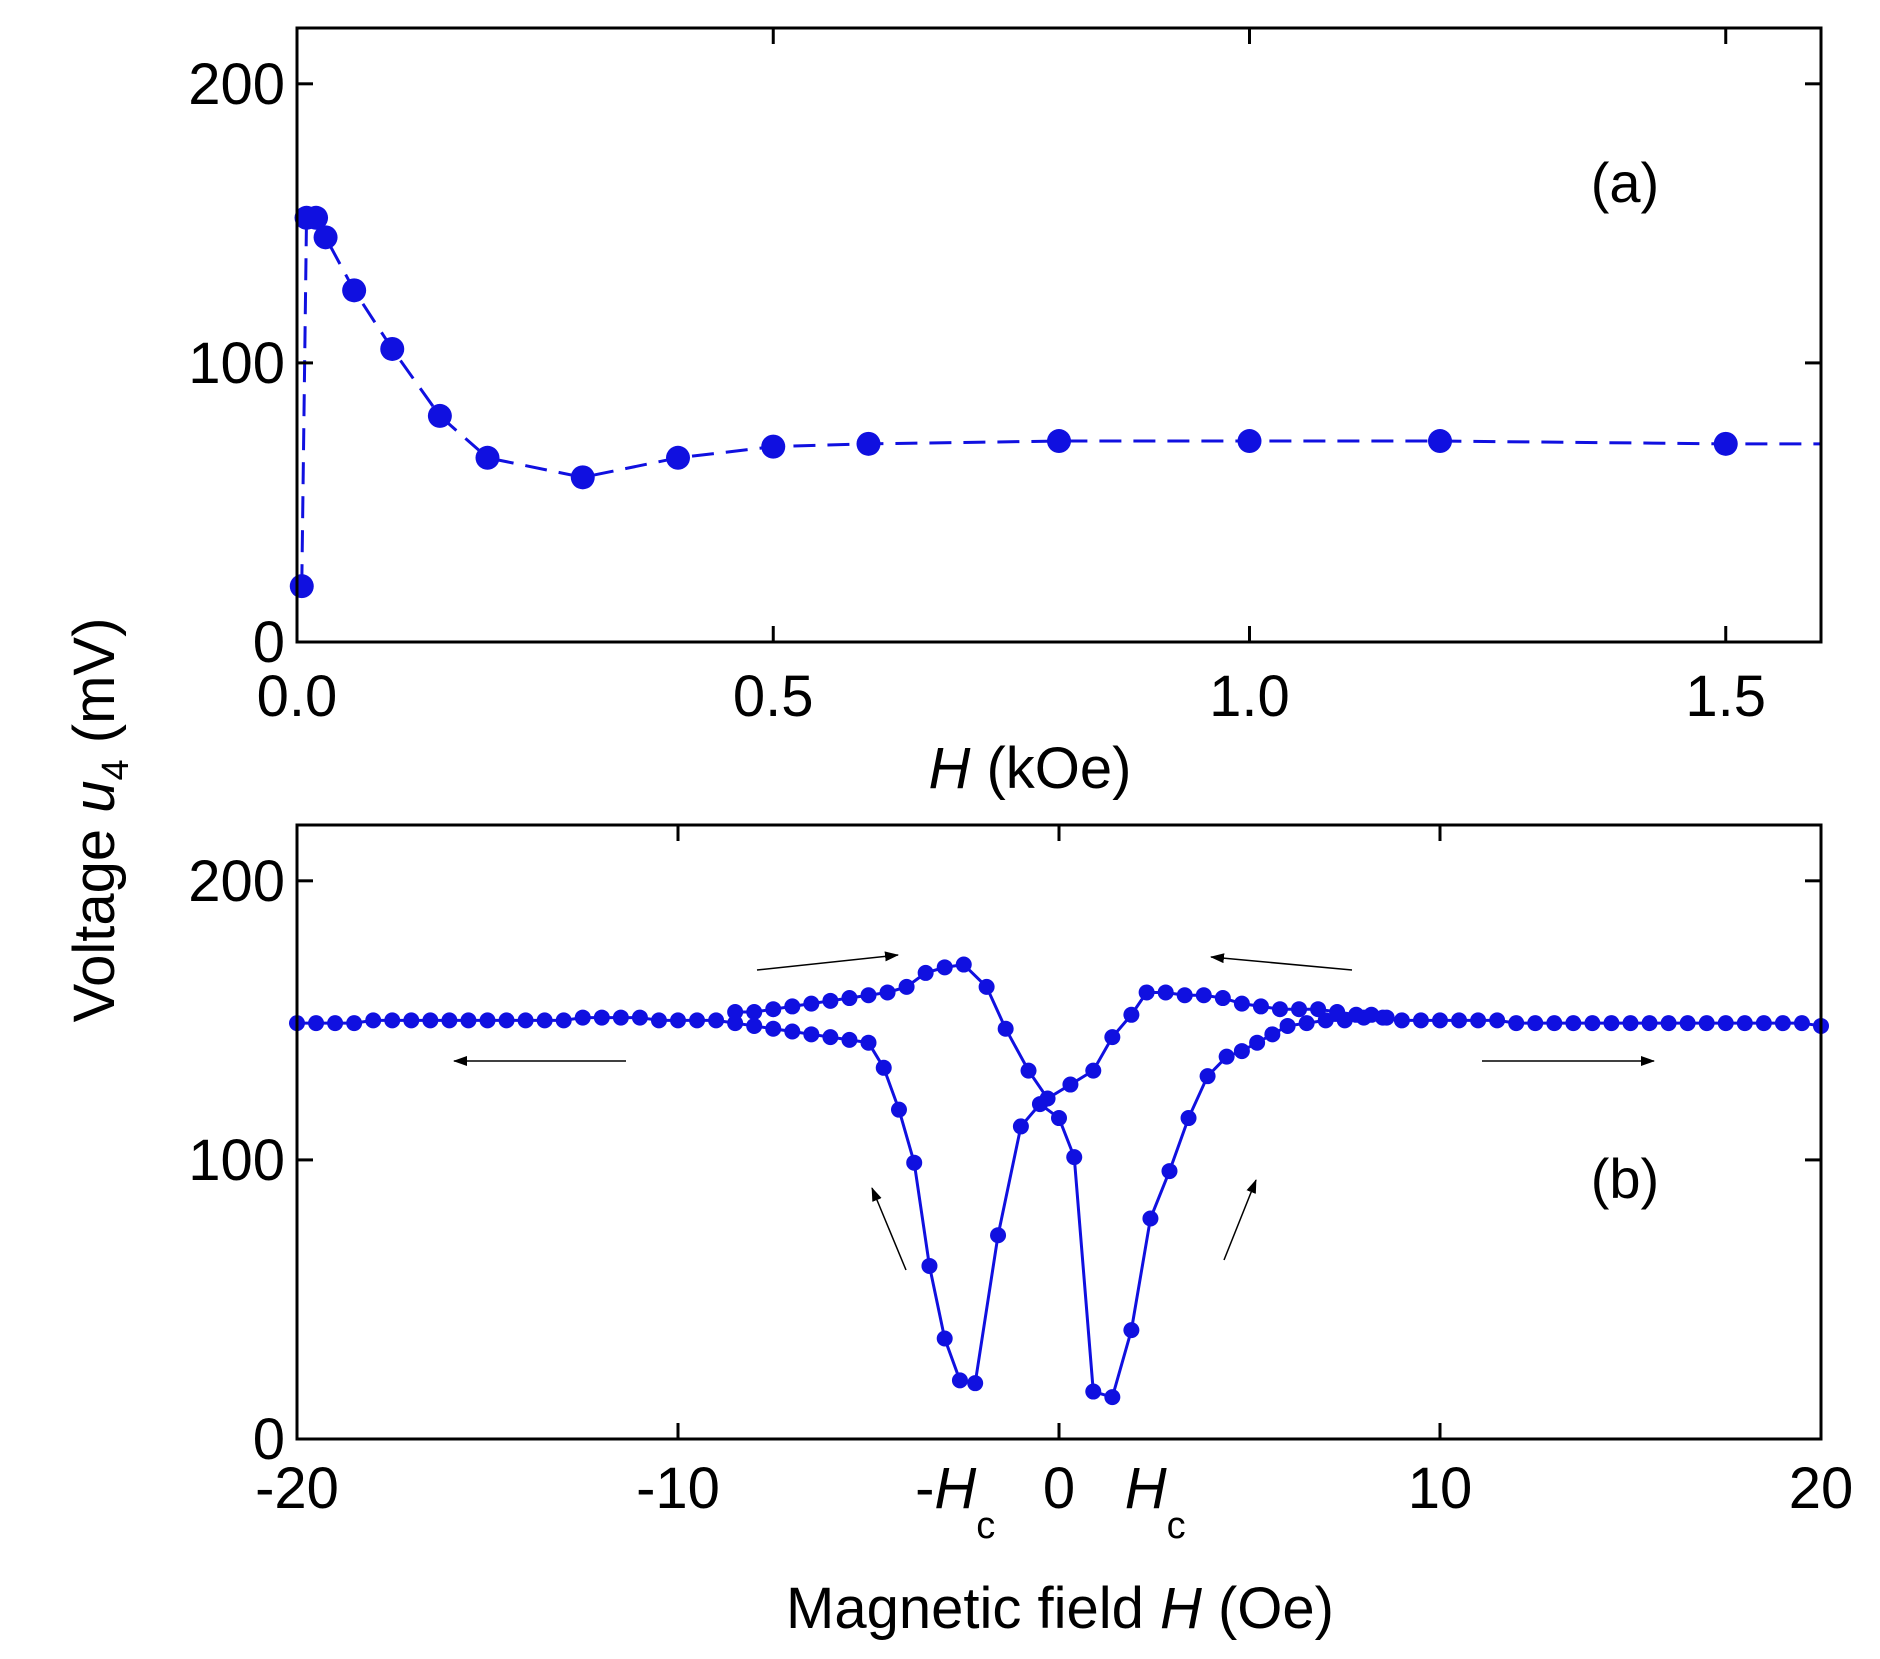 This screenshot has width=1880, height=1659. I want to click on y-tick-label: 0, so click(269, 642).